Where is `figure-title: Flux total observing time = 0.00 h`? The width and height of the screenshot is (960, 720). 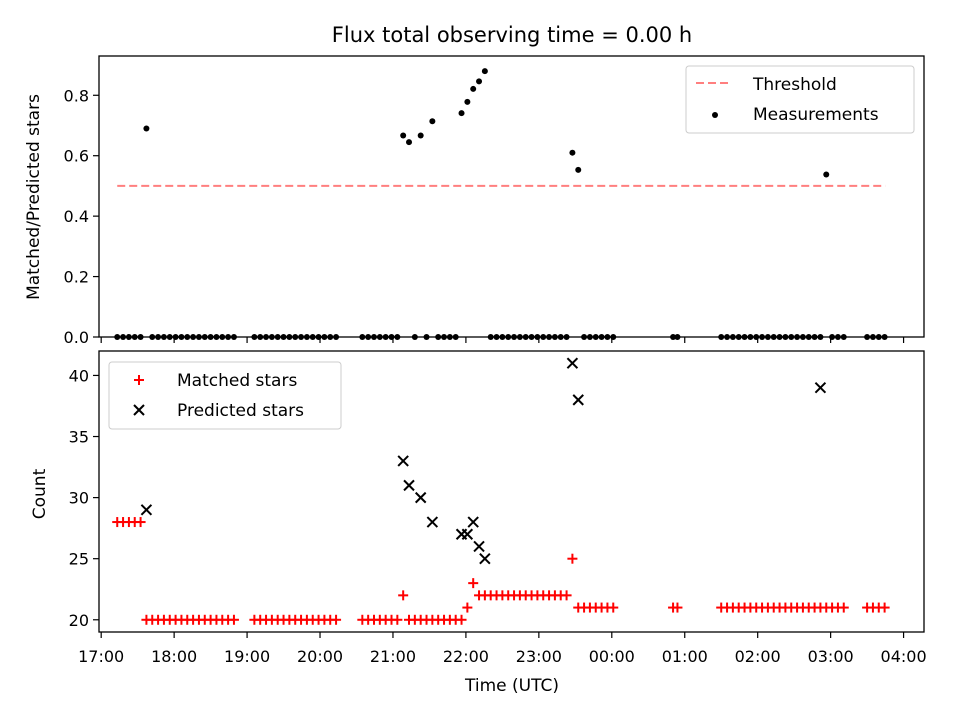 figure-title: Flux total observing time = 0.00 h is located at coordinates (512, 35).